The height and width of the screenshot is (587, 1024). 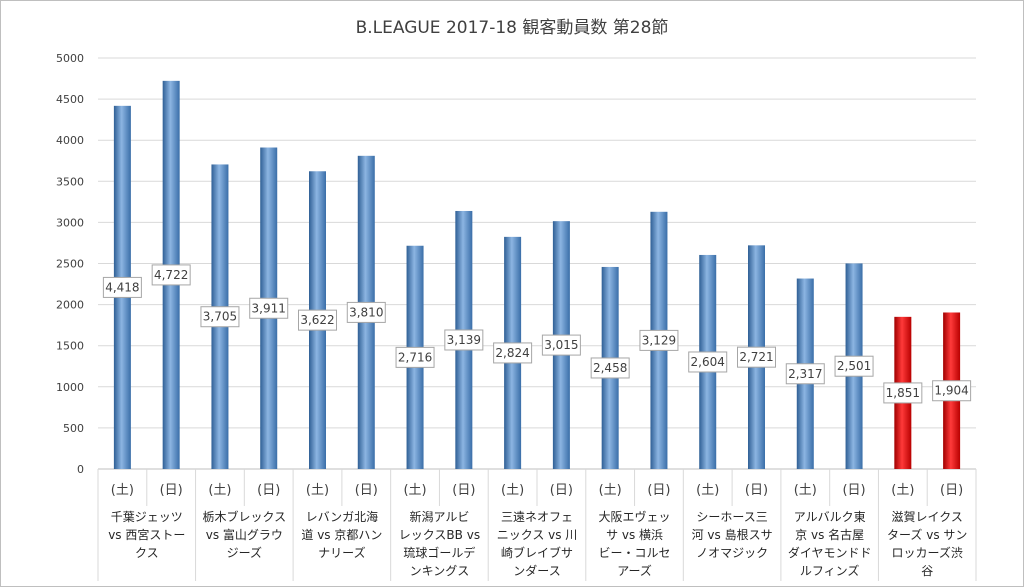 I want to click on matchup-label-line: 河 vs 島根スサ, so click(x=732, y=534).